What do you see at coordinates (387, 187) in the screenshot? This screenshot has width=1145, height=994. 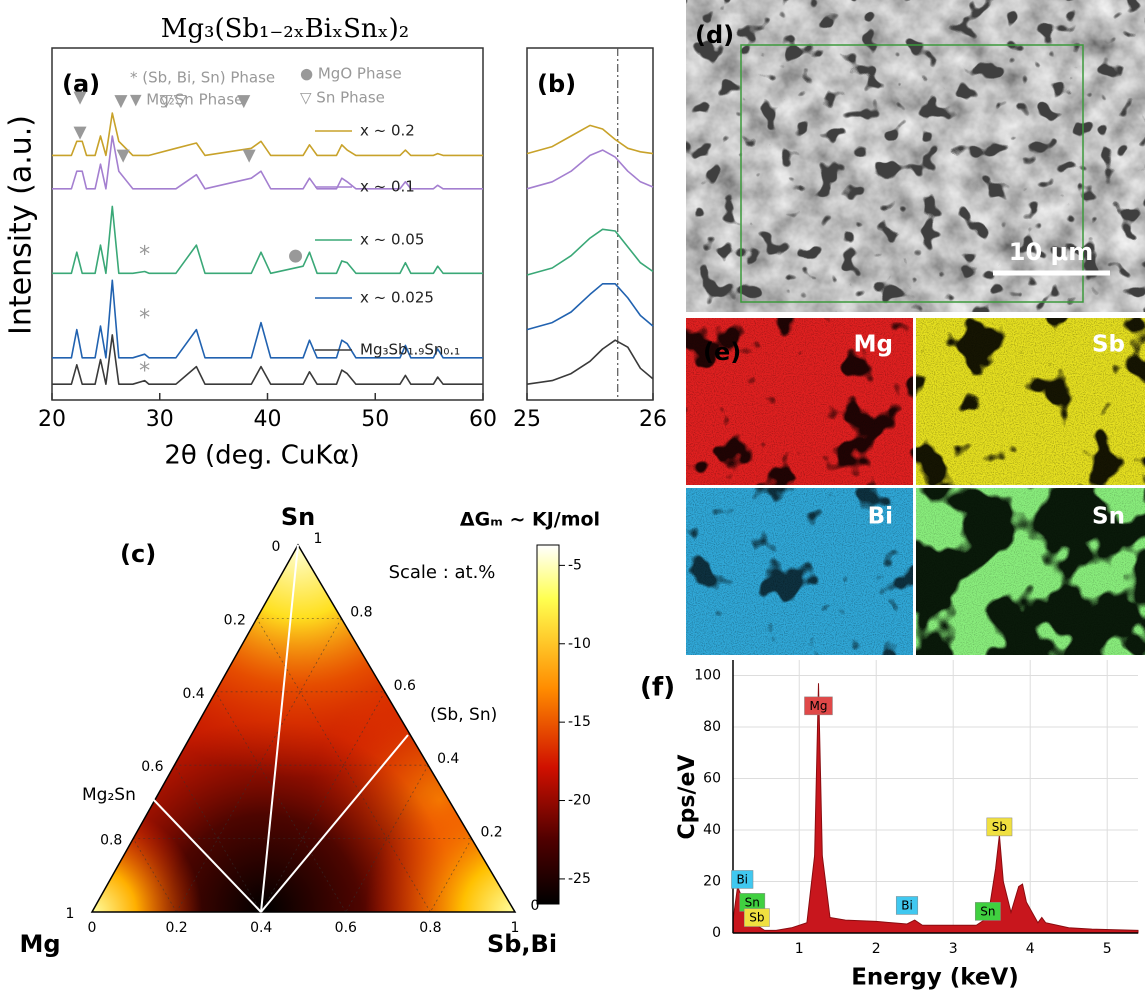 I see `legend-label: x ~ 0.1` at bounding box center [387, 187].